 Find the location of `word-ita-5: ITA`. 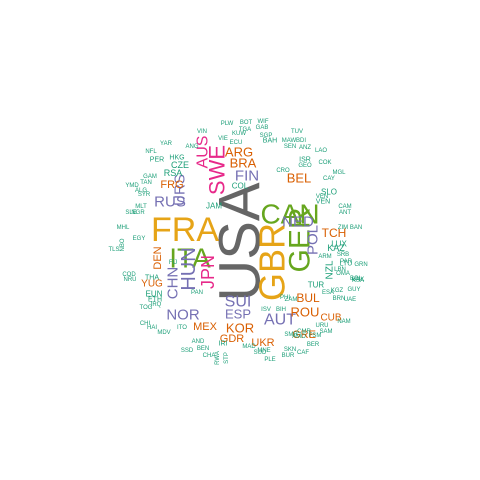

word-ita-5: ITA is located at coordinates (190, 258).